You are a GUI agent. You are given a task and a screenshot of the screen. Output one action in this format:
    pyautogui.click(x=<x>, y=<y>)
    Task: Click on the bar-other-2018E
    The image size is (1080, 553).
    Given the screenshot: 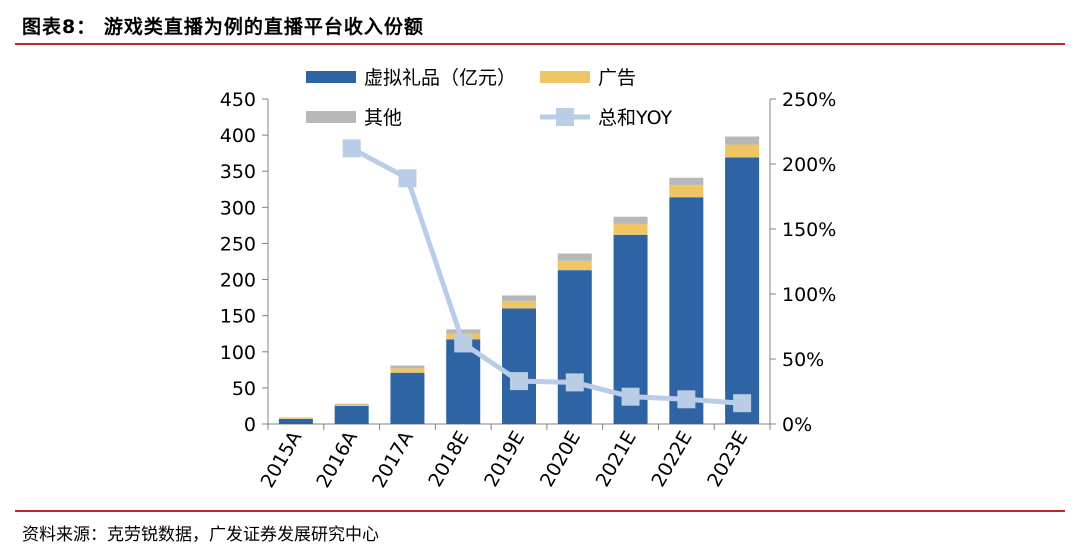 What is the action you would take?
    pyautogui.click(x=463, y=331)
    